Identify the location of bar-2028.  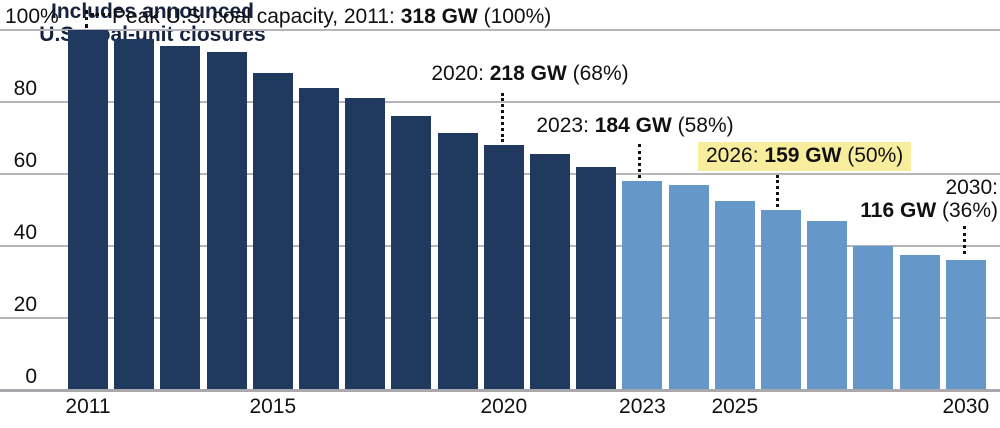
(873, 318).